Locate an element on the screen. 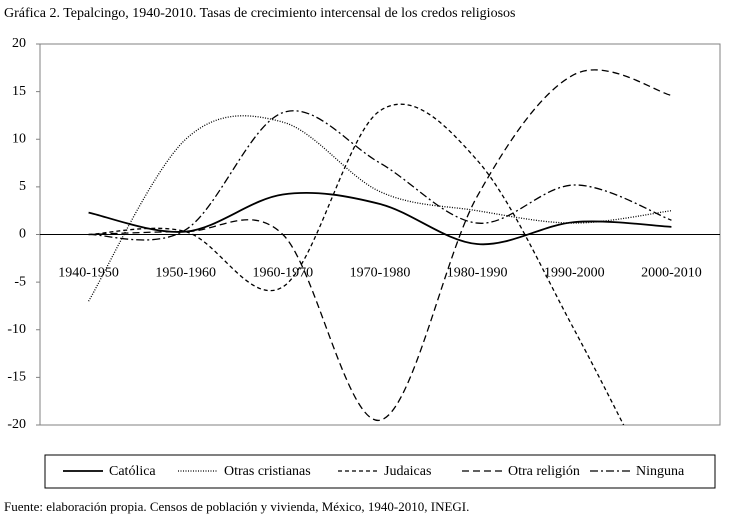  x-tick-label: 1940-1950 is located at coordinates (88, 273).